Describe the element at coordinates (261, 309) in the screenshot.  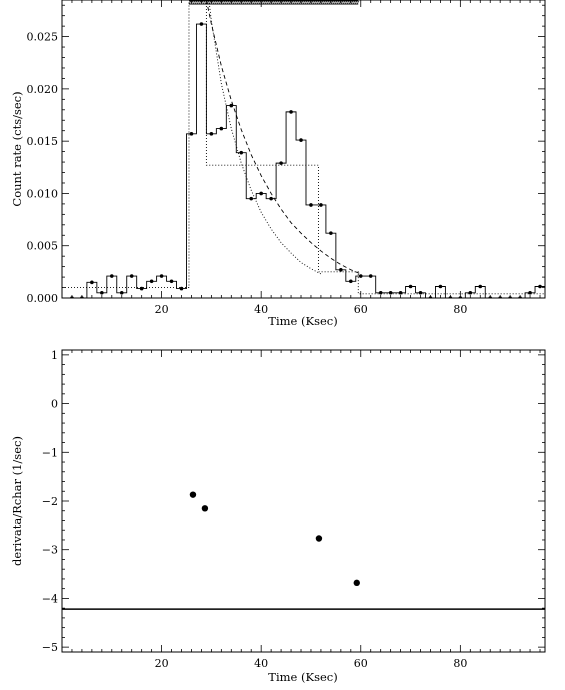
I see `count-rate-x-tick-label: 40` at that location.